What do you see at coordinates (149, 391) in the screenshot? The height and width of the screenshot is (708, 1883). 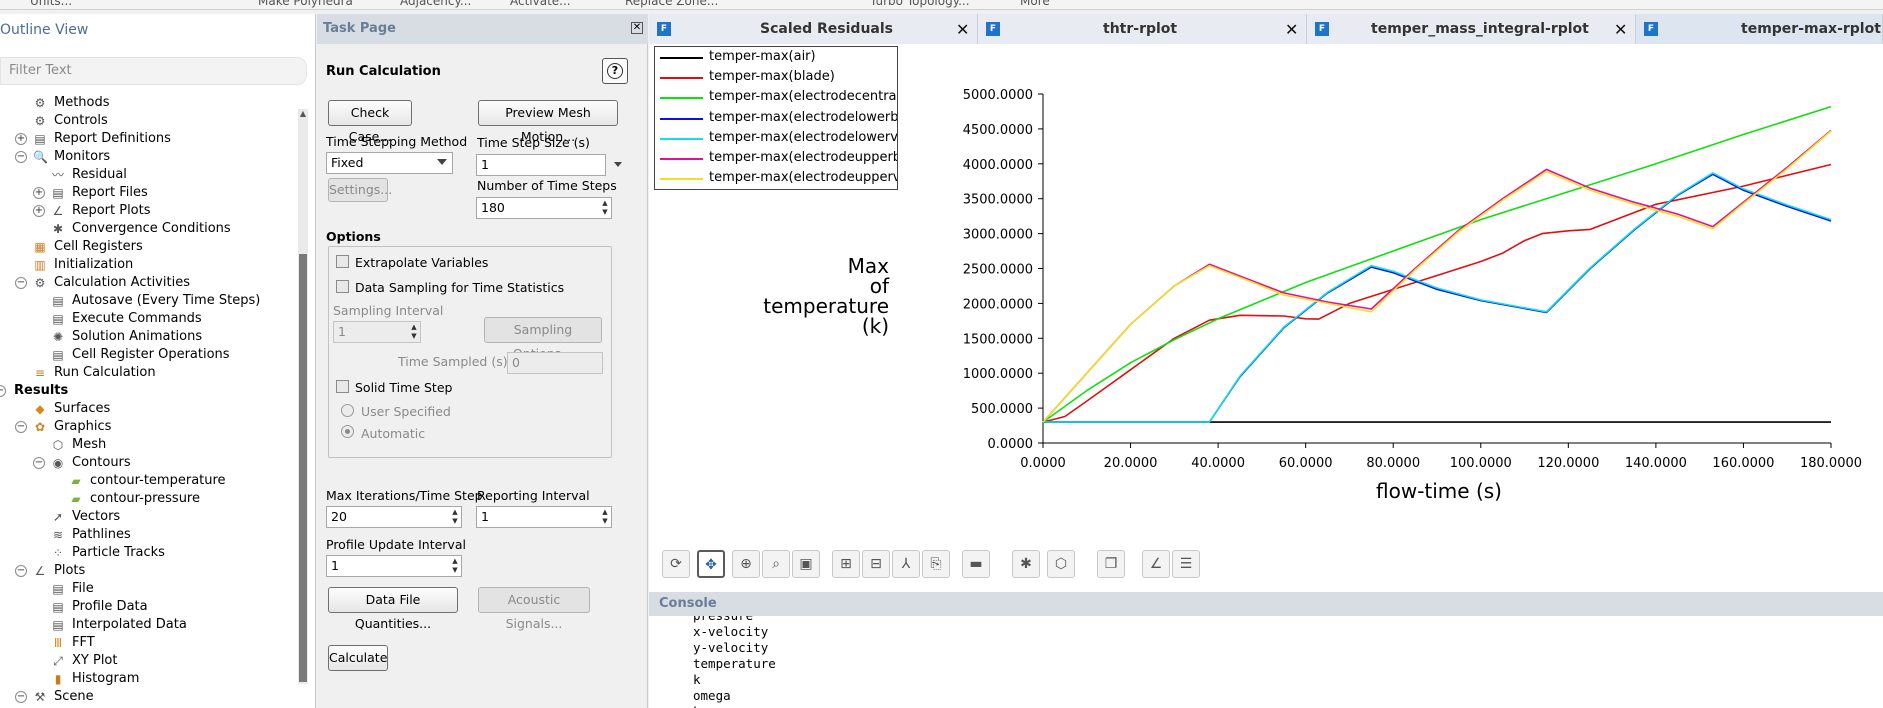 I see `tree-item: −Results` at bounding box center [149, 391].